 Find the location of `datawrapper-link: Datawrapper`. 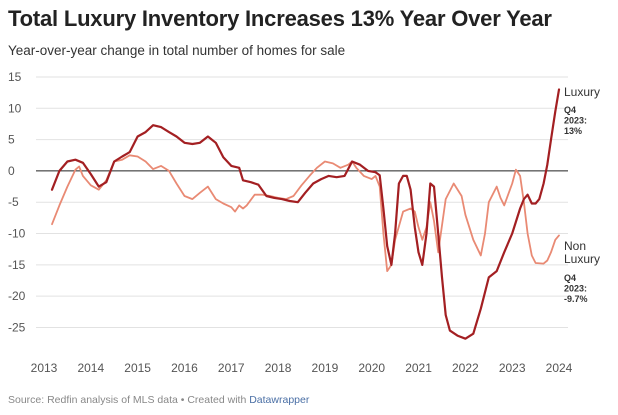

datawrapper-link: Datawrapper is located at coordinates (279, 400).